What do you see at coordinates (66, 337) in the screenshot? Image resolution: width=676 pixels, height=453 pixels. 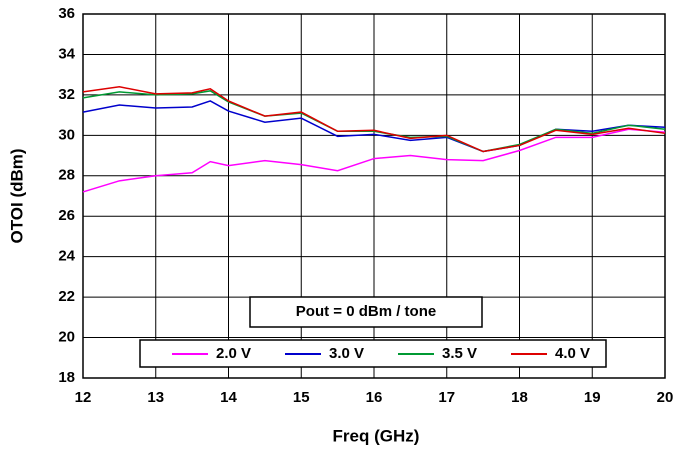 I see `y-tick-label: 20` at bounding box center [66, 337].